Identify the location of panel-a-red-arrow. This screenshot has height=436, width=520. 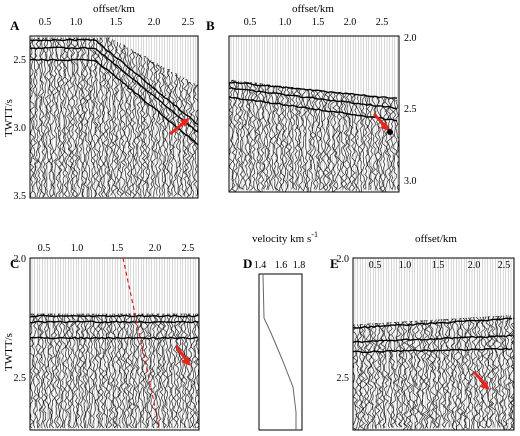
(179, 127).